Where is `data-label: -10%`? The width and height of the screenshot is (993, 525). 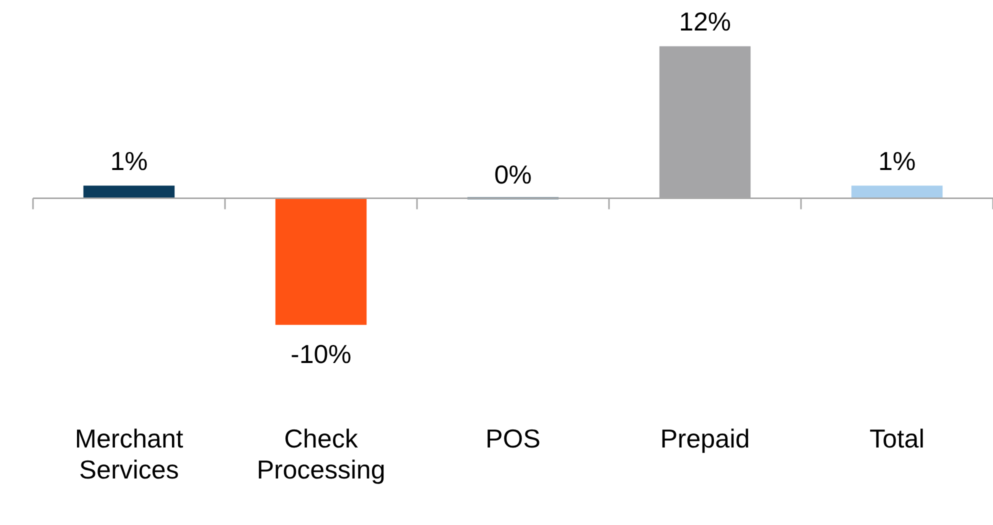
data-label: -10% is located at coordinates (321, 354).